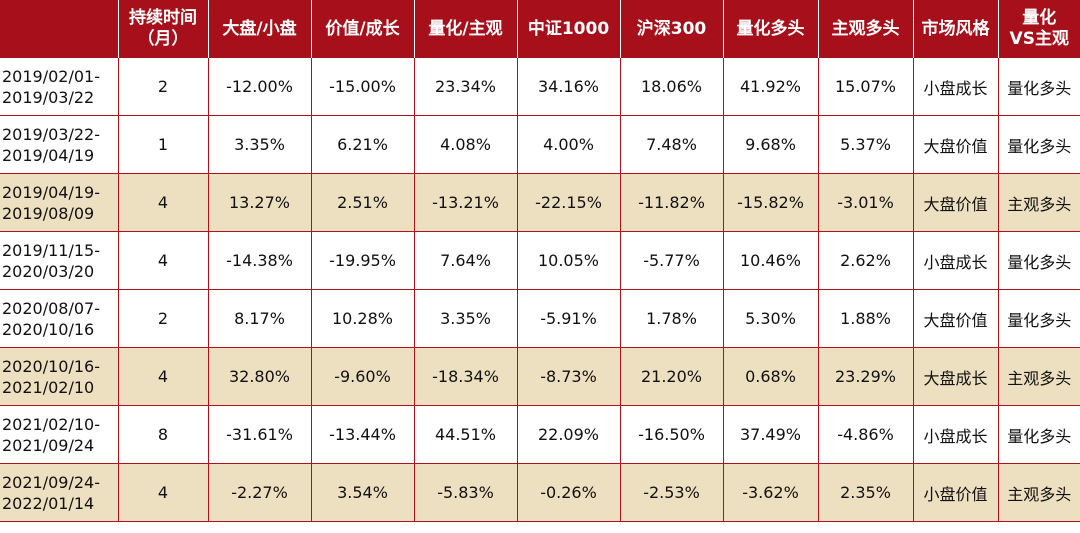  What do you see at coordinates (465, 434) in the screenshot?
I see `cell-quant-subjective: 44.51%` at bounding box center [465, 434].